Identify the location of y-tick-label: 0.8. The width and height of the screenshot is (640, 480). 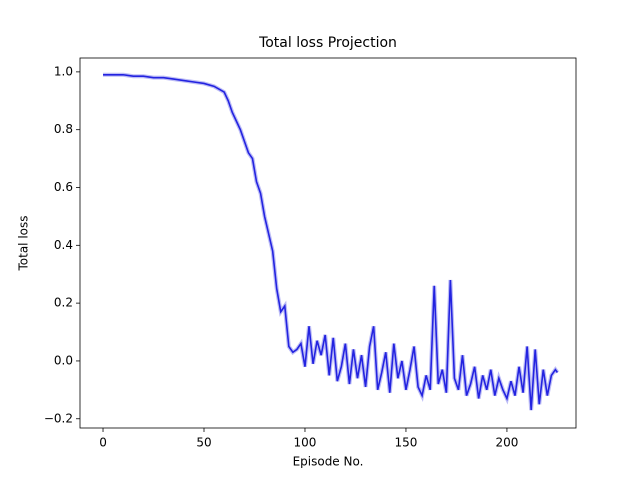
(63, 129).